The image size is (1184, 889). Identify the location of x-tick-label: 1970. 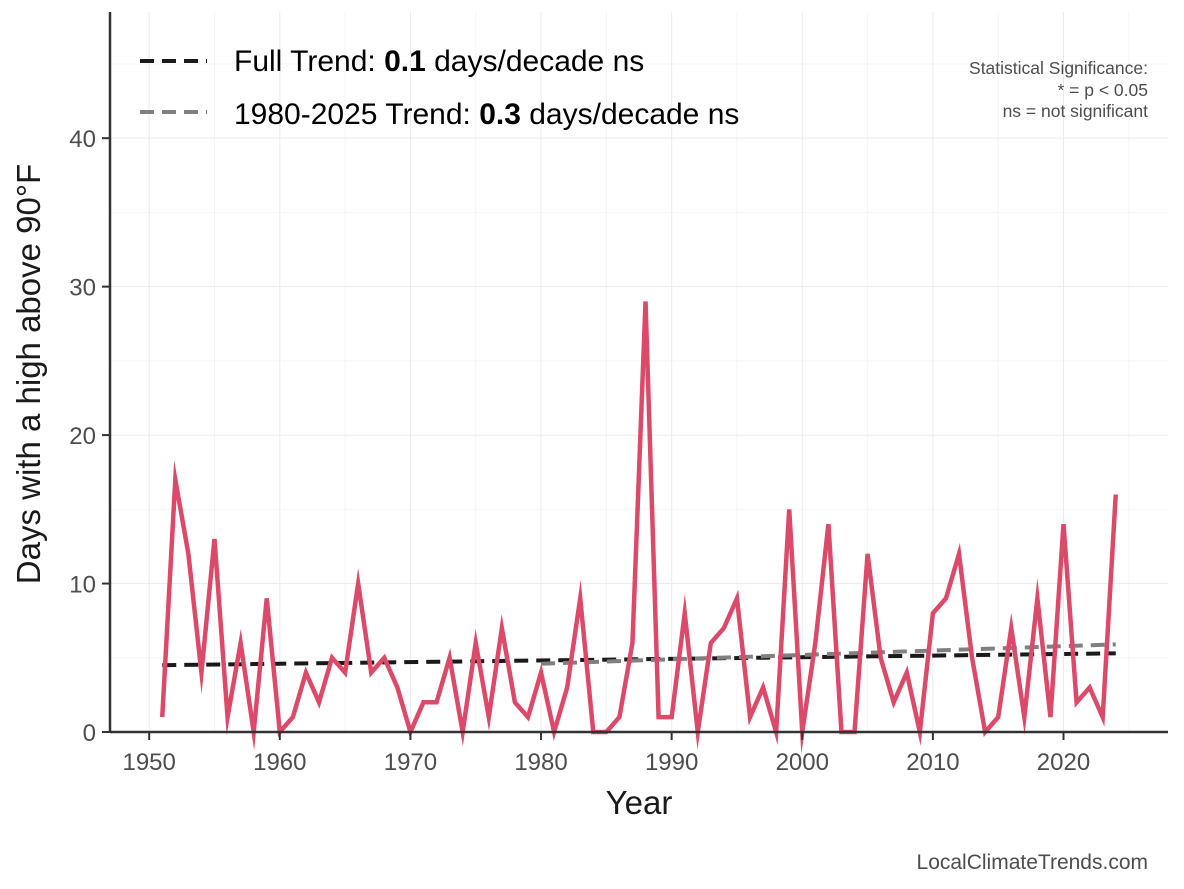
(410, 762).